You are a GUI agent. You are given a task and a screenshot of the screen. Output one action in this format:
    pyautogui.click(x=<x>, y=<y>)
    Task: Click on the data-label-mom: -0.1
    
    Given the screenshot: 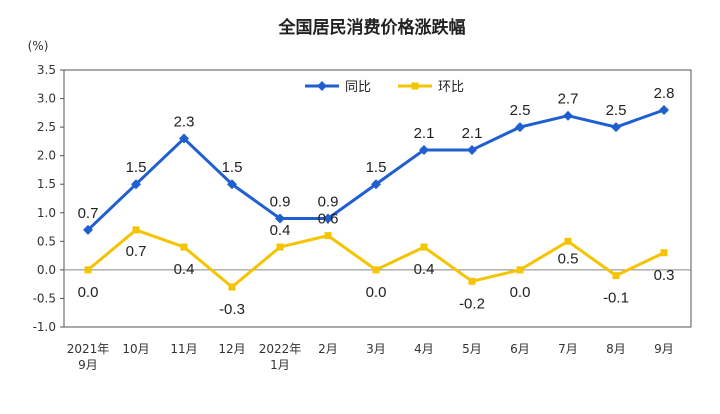 What is the action you would take?
    pyautogui.click(x=616, y=298)
    